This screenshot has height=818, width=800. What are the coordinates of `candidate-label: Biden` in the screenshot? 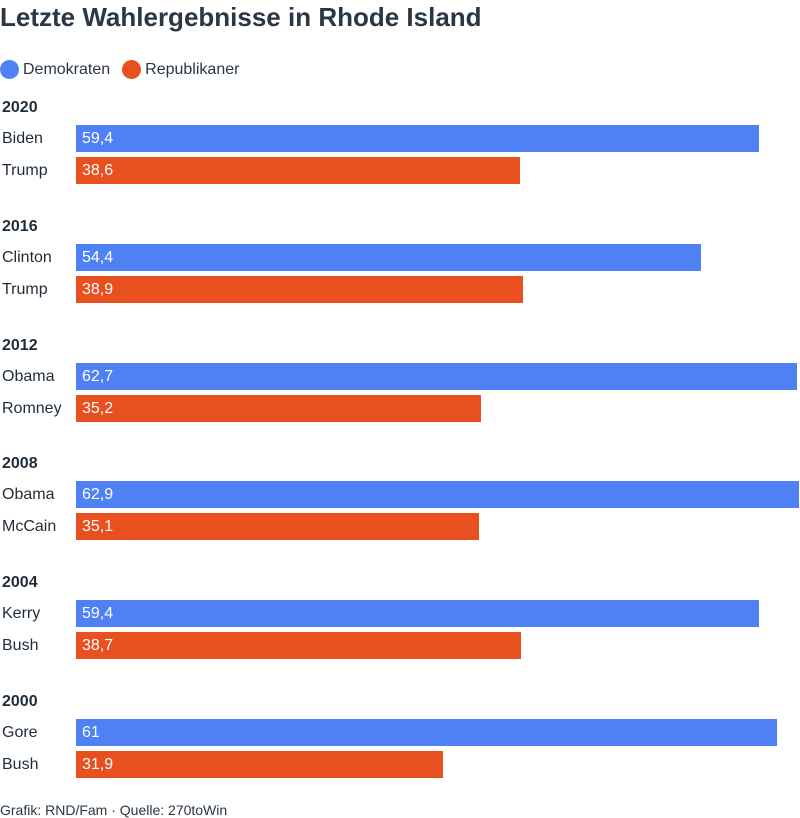 It's located at (22, 138).